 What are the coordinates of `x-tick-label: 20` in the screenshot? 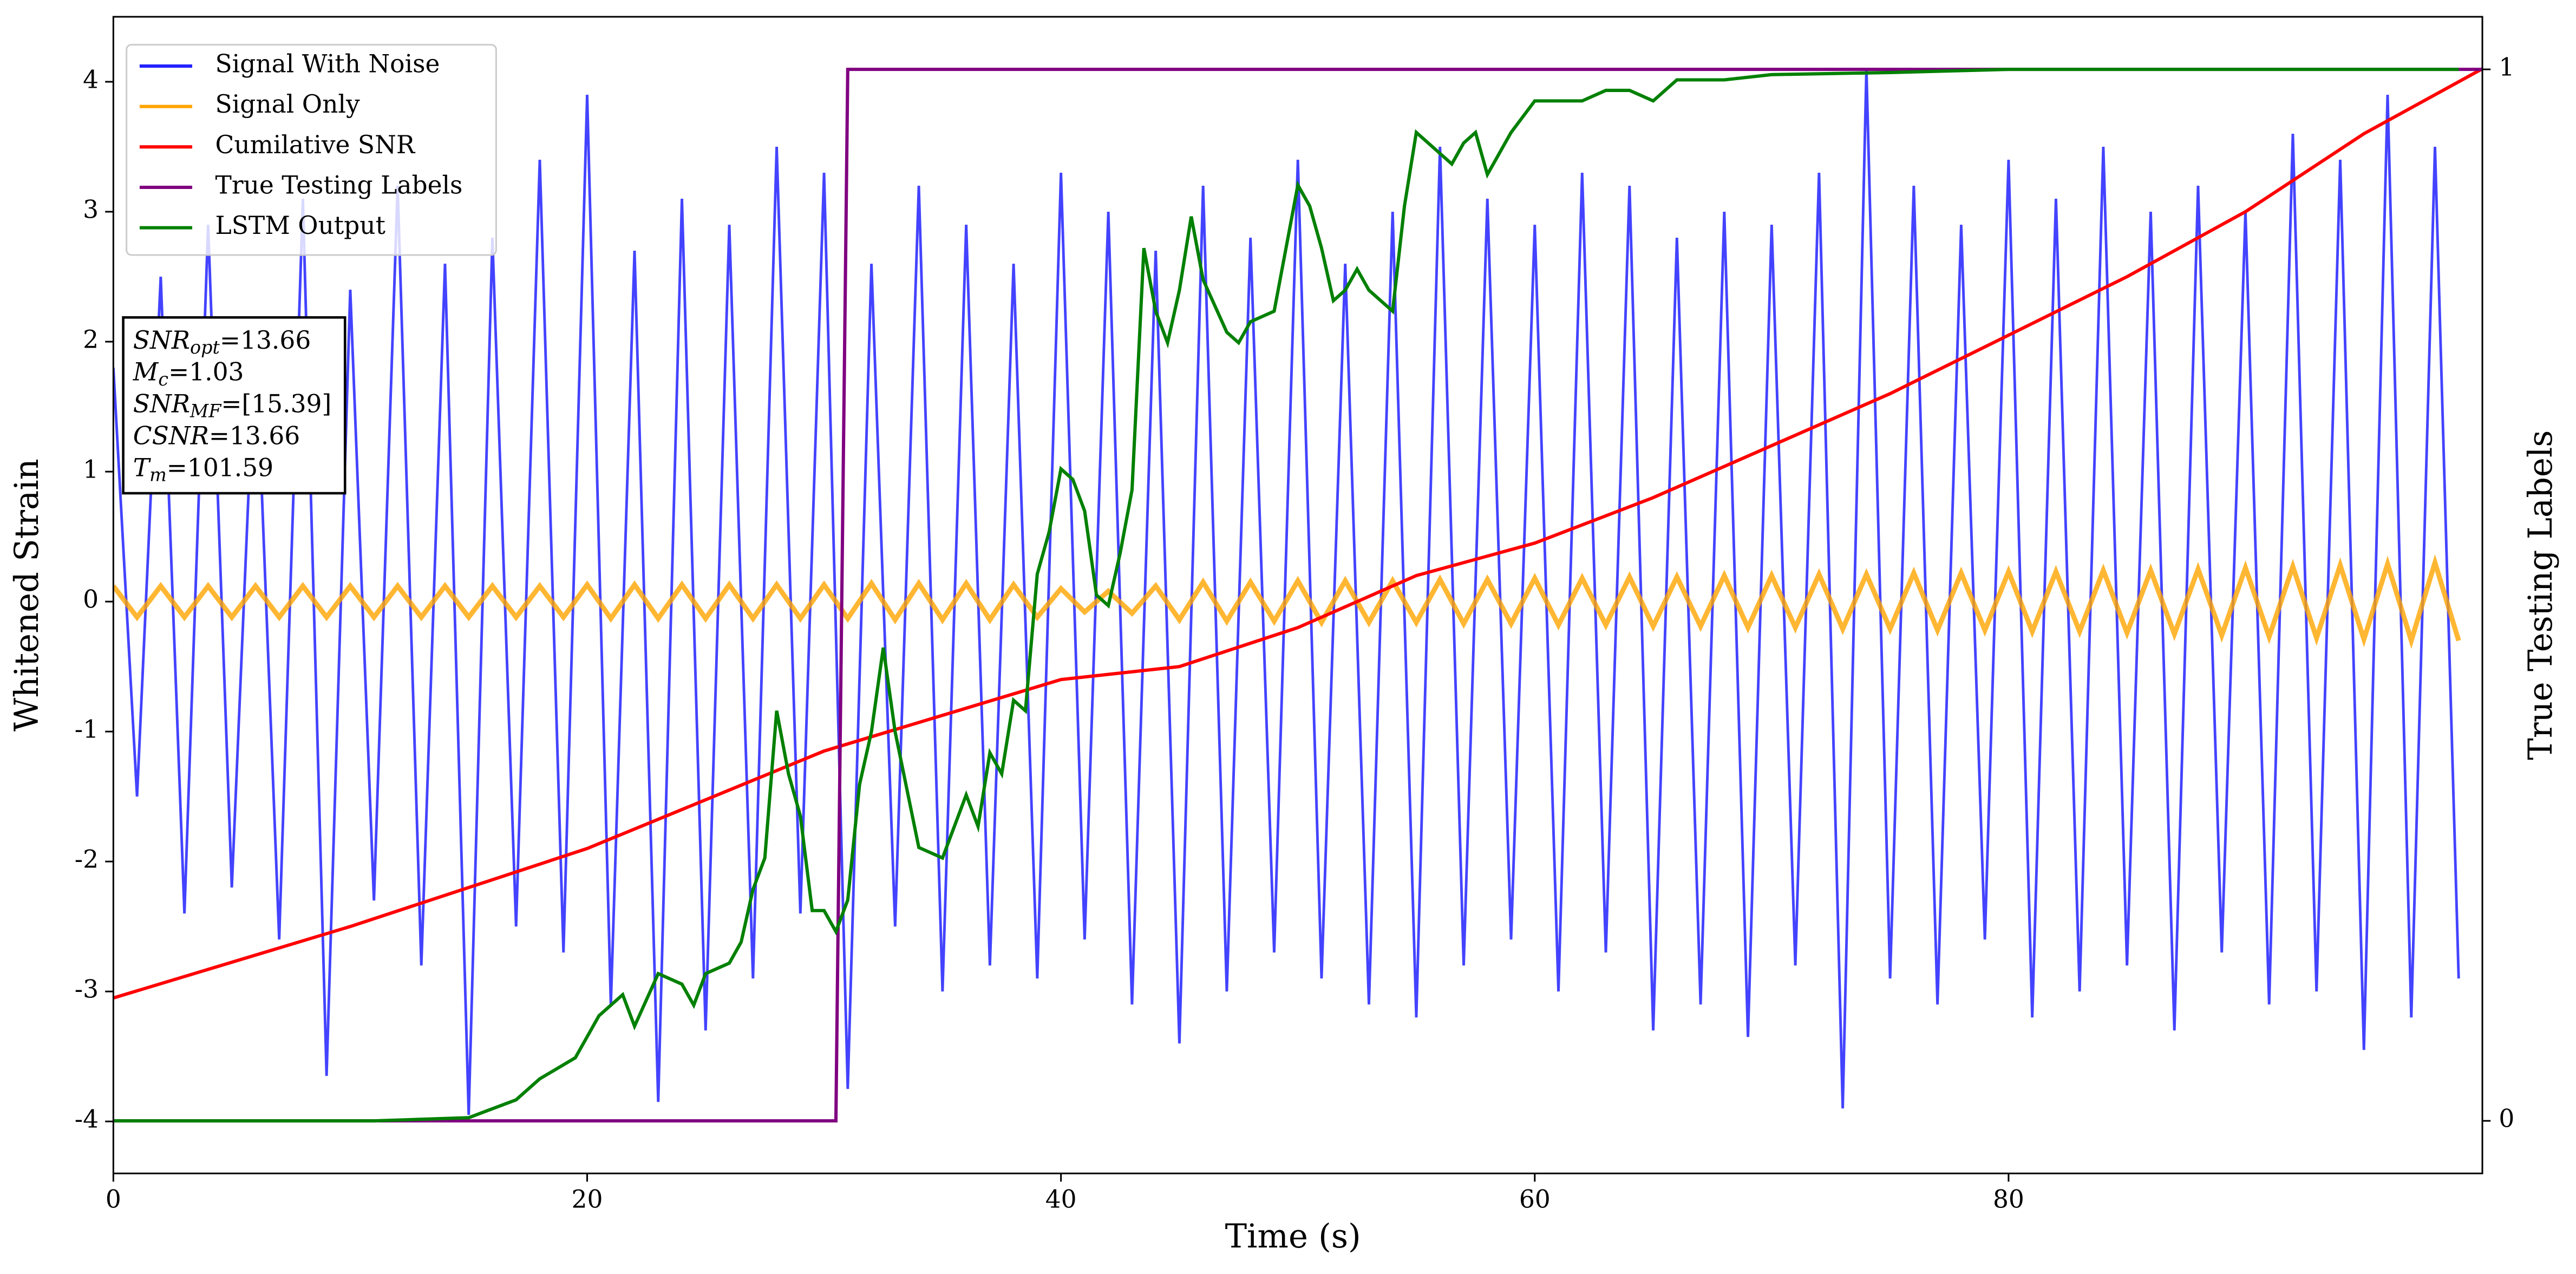 It's located at (588, 1199).